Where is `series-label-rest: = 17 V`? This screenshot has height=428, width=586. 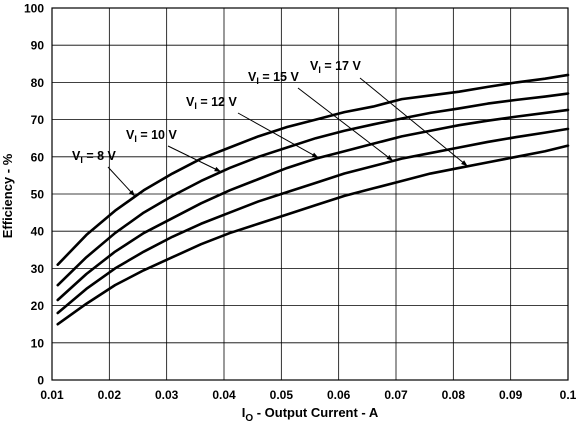
series-label-rest: = 17 V is located at coordinates (341, 66).